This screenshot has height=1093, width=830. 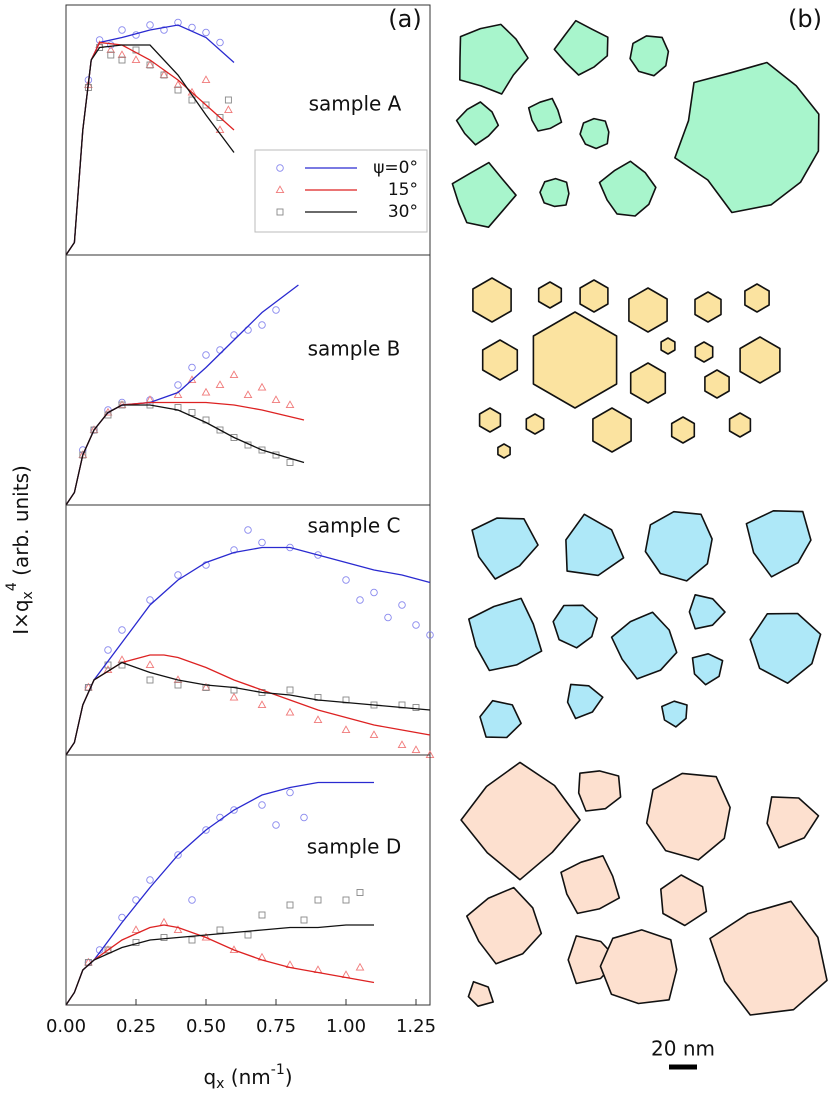 I want to click on x-label-sup: -1, so click(x=278, y=1070).